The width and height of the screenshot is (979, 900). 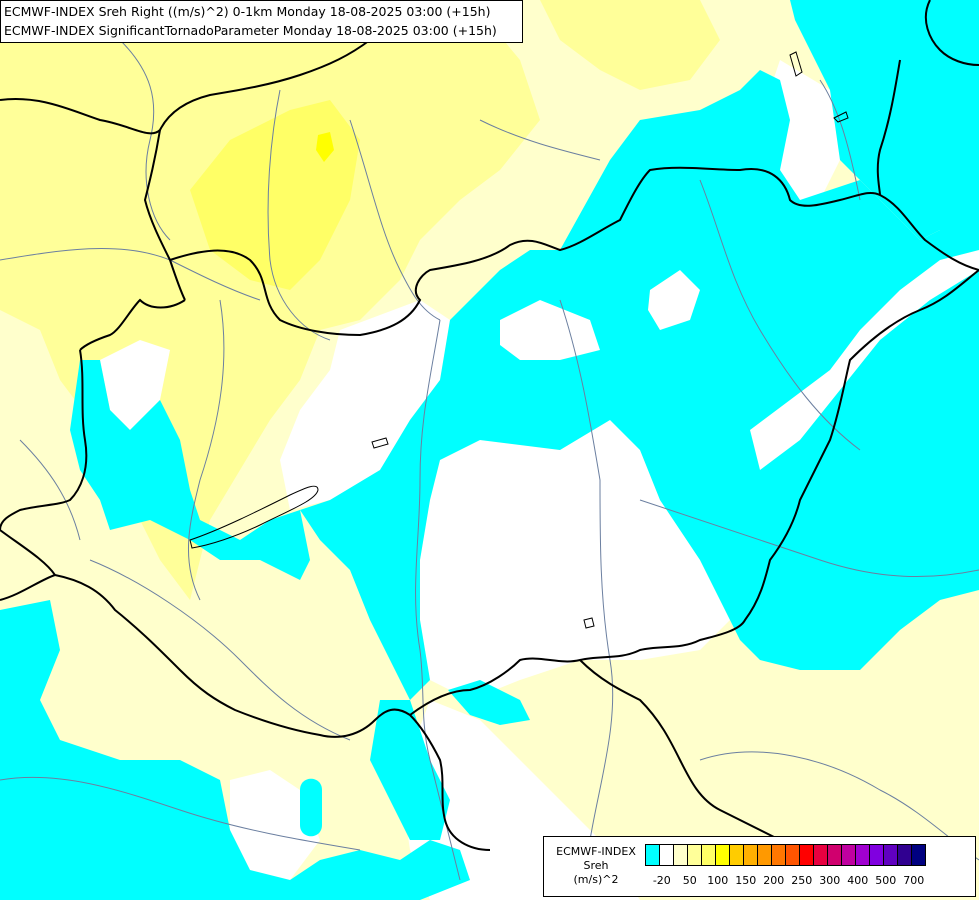 What do you see at coordinates (718, 880) in the screenshot?
I see `legend-tick-label: 100` at bounding box center [718, 880].